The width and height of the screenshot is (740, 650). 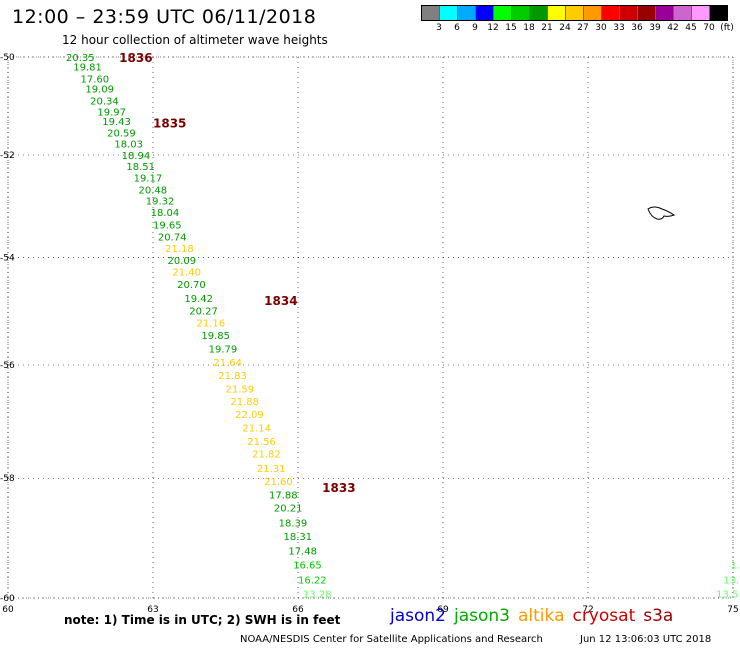 I want to click on wave-height-reading: 19.09, so click(x=99, y=89).